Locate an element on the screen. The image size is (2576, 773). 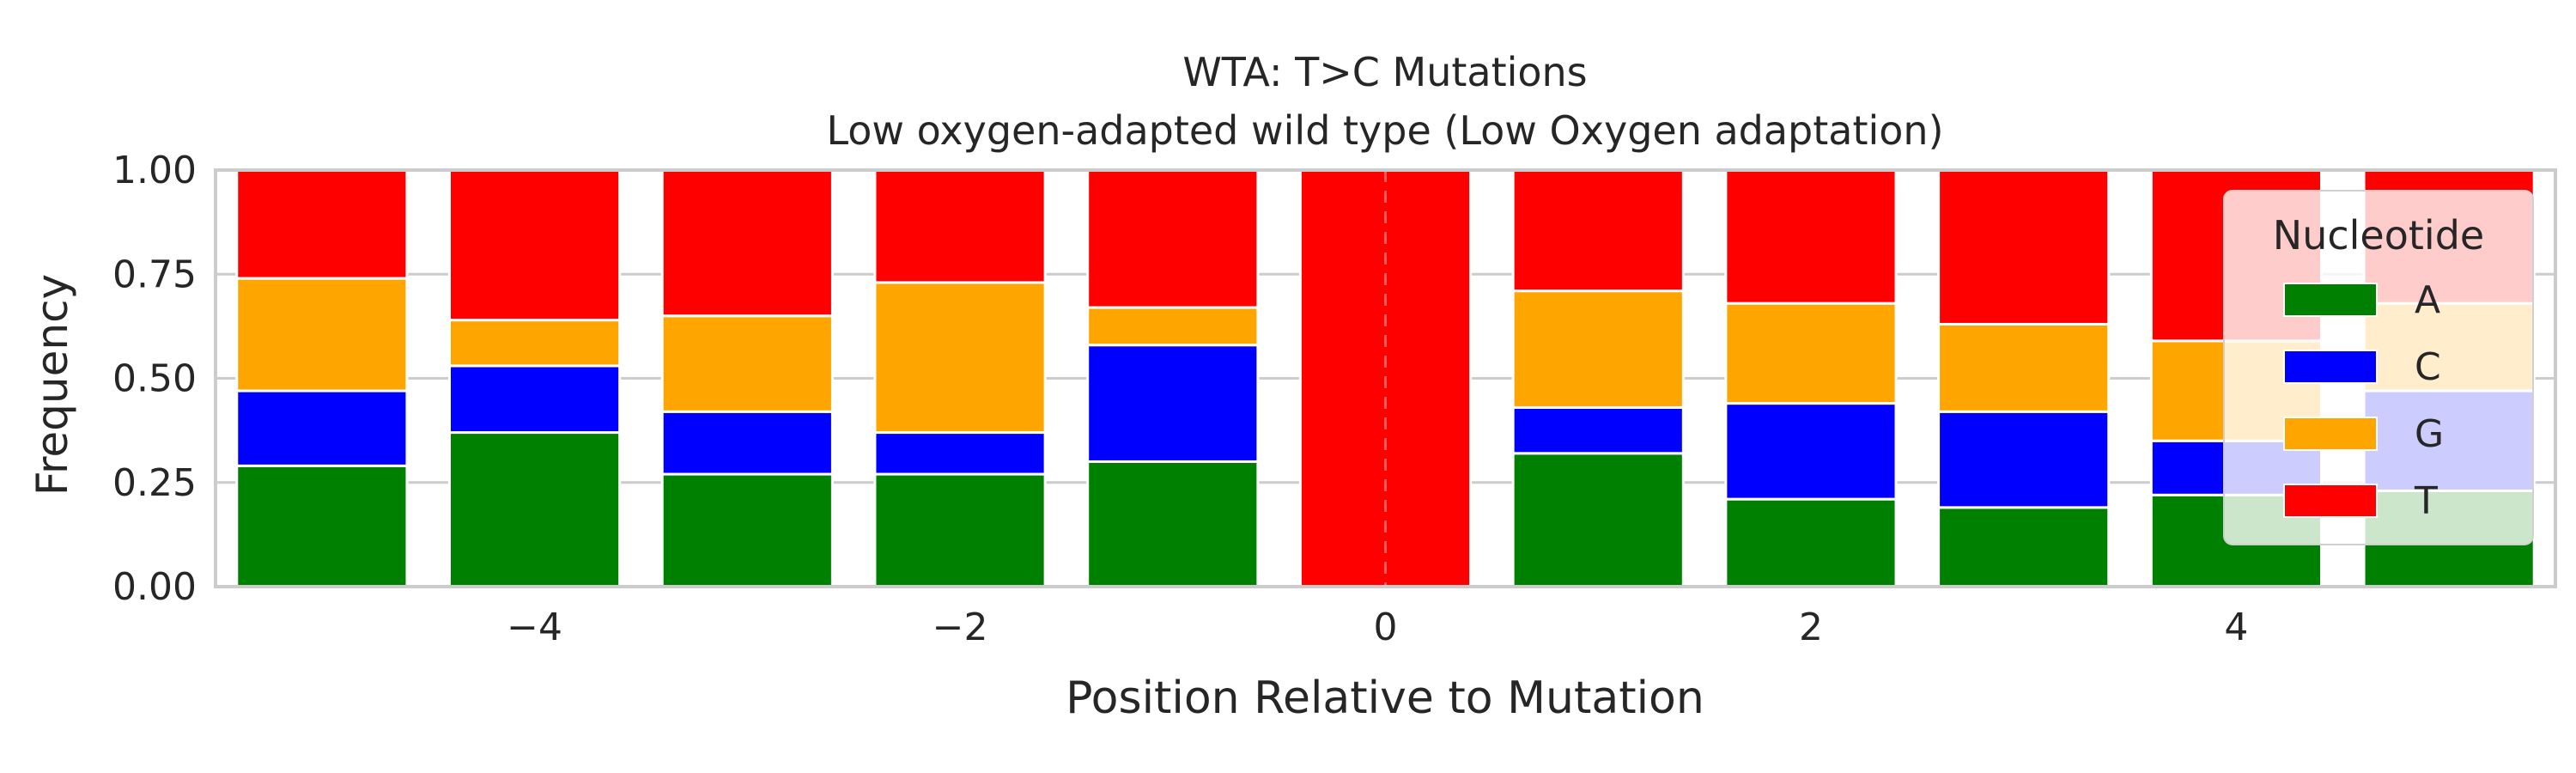
bar-G-pos--2 is located at coordinates (960, 358).